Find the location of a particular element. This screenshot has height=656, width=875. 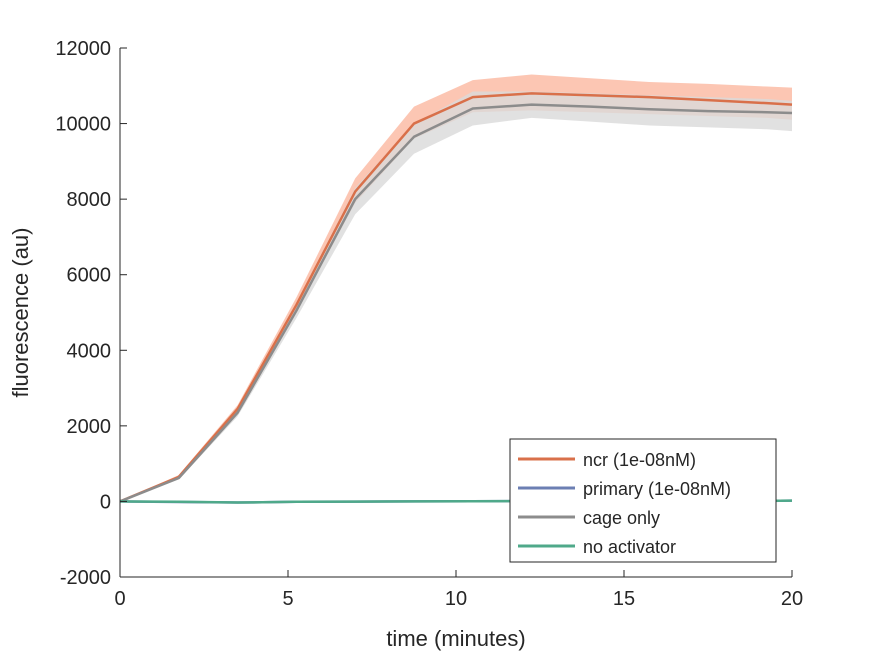

y-tick-label: 6000 is located at coordinates (89, 276).